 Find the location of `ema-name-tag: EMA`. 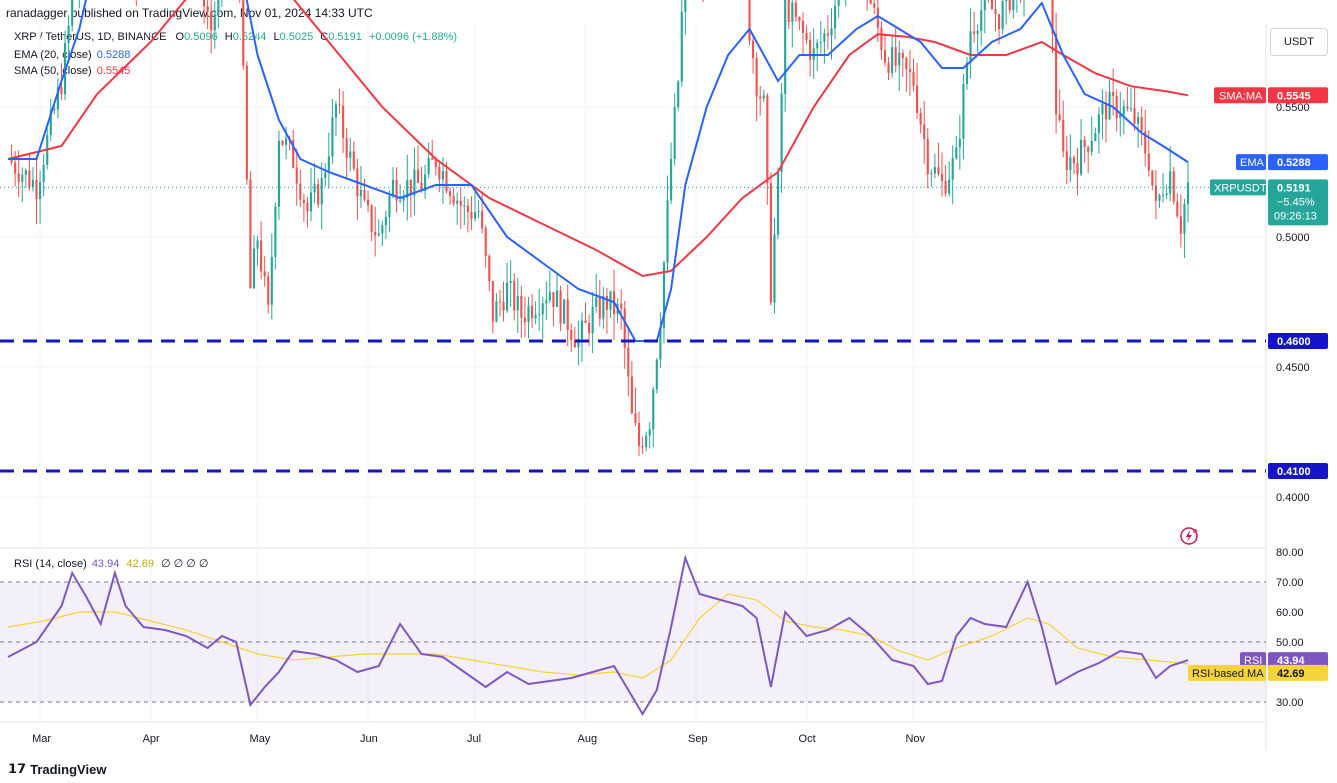

ema-name-tag: EMA is located at coordinates (1252, 163).